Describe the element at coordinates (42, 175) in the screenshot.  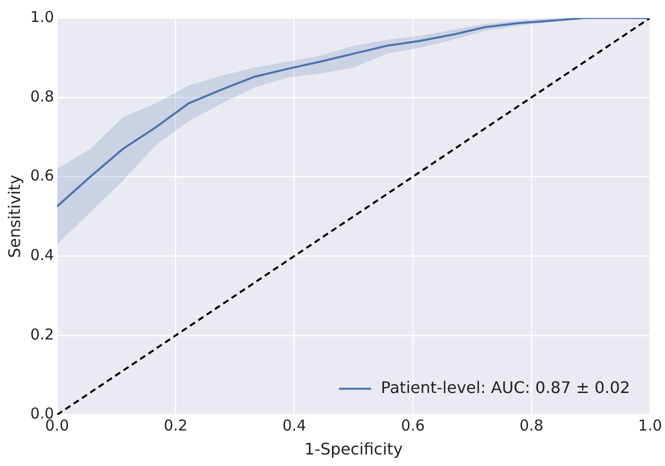
I see `y-tick-label: 0.6` at that location.